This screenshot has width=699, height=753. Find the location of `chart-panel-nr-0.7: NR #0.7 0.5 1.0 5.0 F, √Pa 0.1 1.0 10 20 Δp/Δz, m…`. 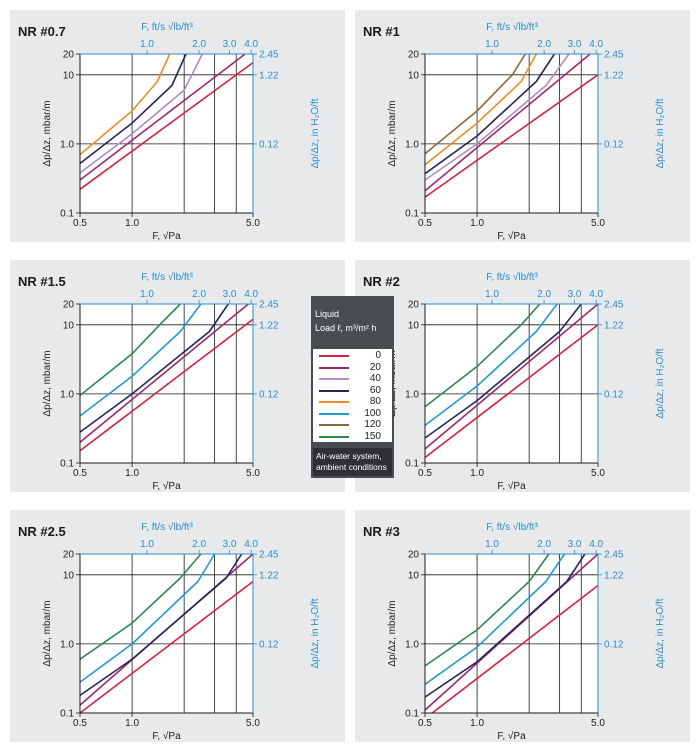

chart-panel-nr-0.7: NR #0.7 0.5 1.0 5.0 F, √Pa 0.1 1.0 10 20 Δp/Δz, m… is located at coordinates (177, 126).